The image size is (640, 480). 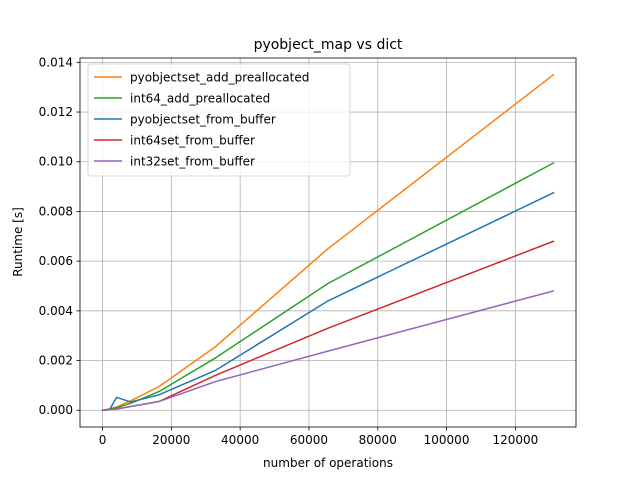 What do you see at coordinates (192, 162) in the screenshot?
I see `legend-label: int32set_from_buffer` at bounding box center [192, 162].